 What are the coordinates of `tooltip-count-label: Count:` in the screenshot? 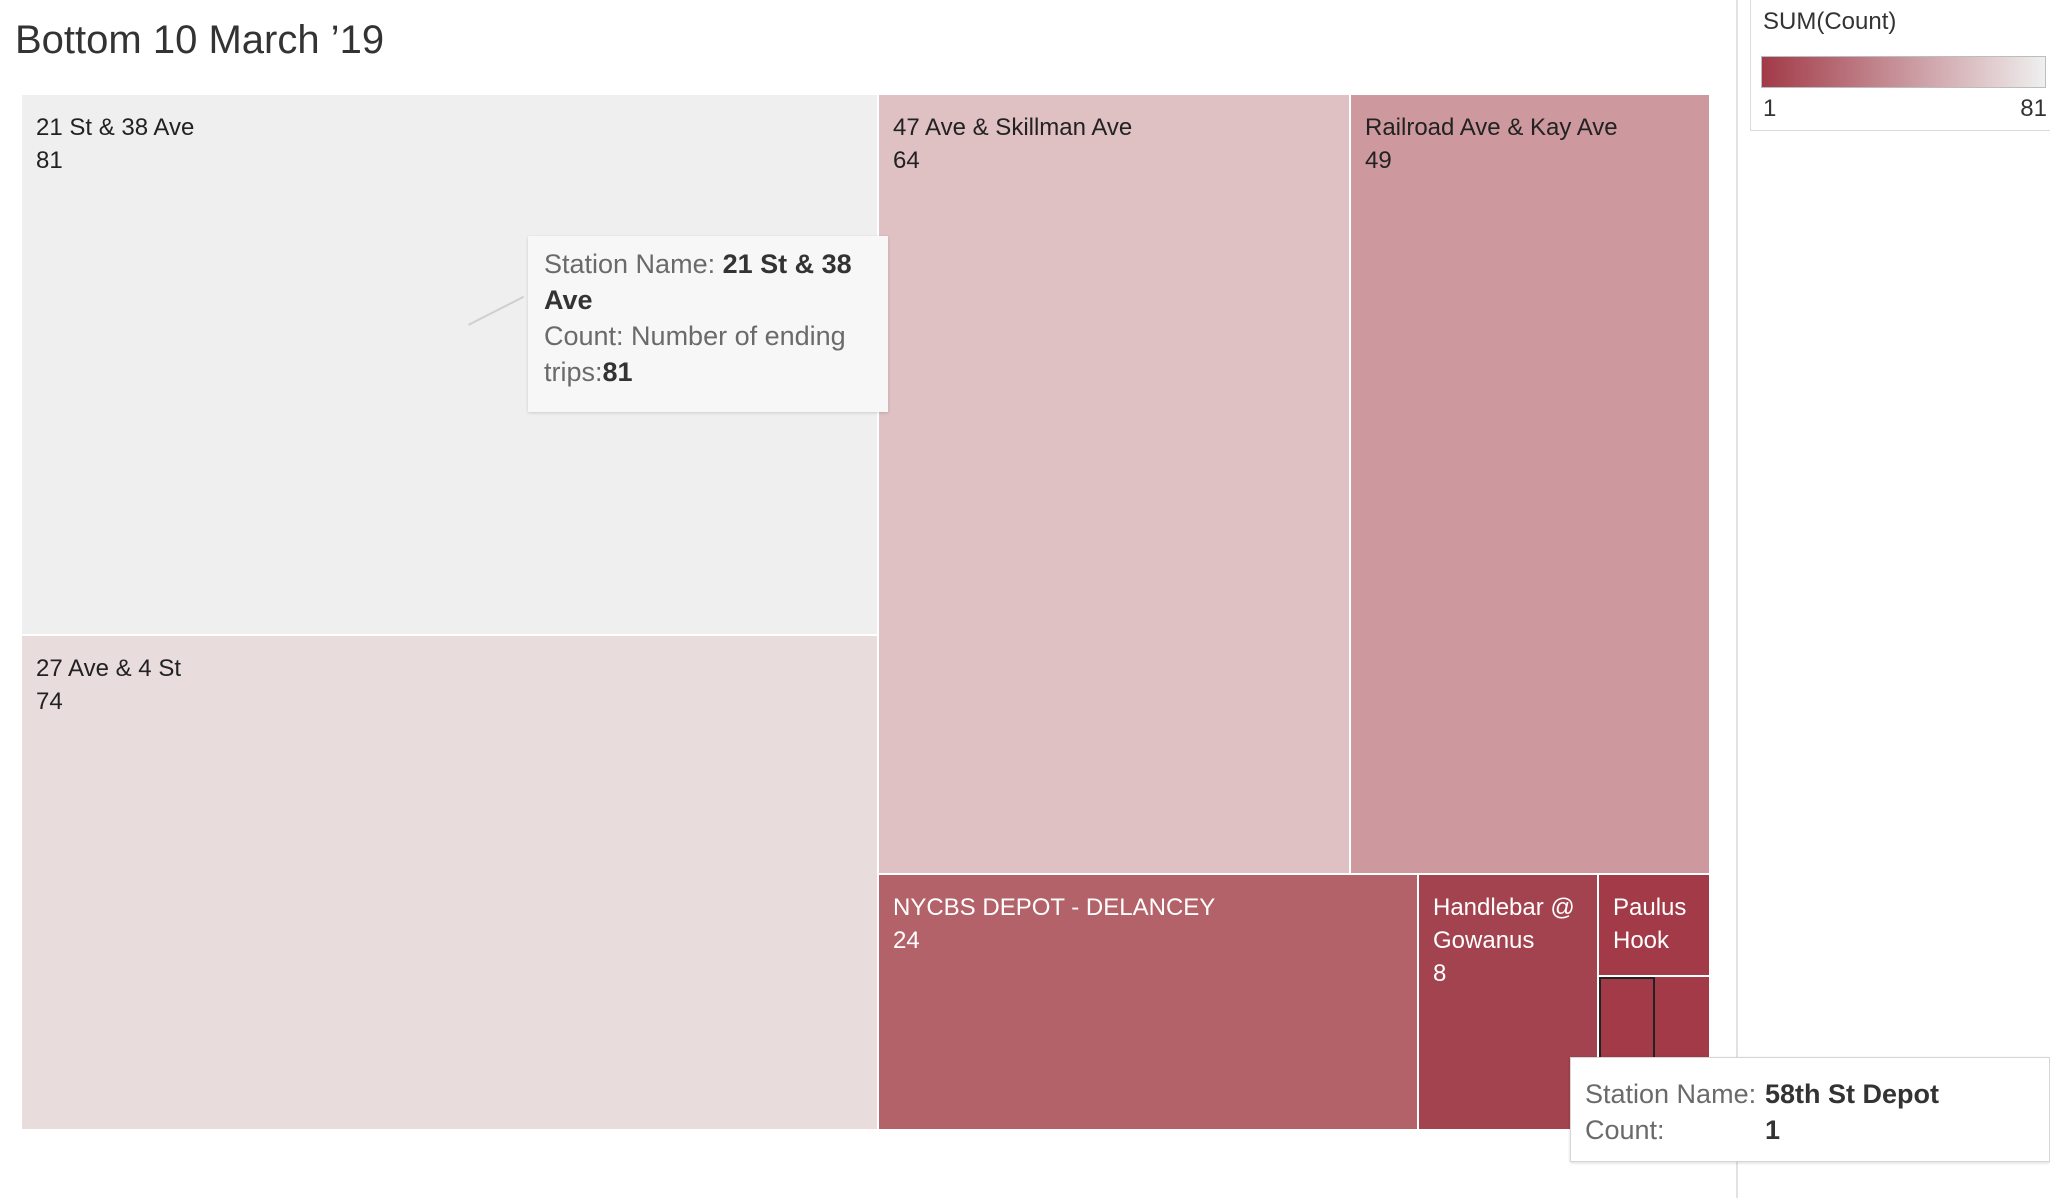 It's located at (1625, 1130).